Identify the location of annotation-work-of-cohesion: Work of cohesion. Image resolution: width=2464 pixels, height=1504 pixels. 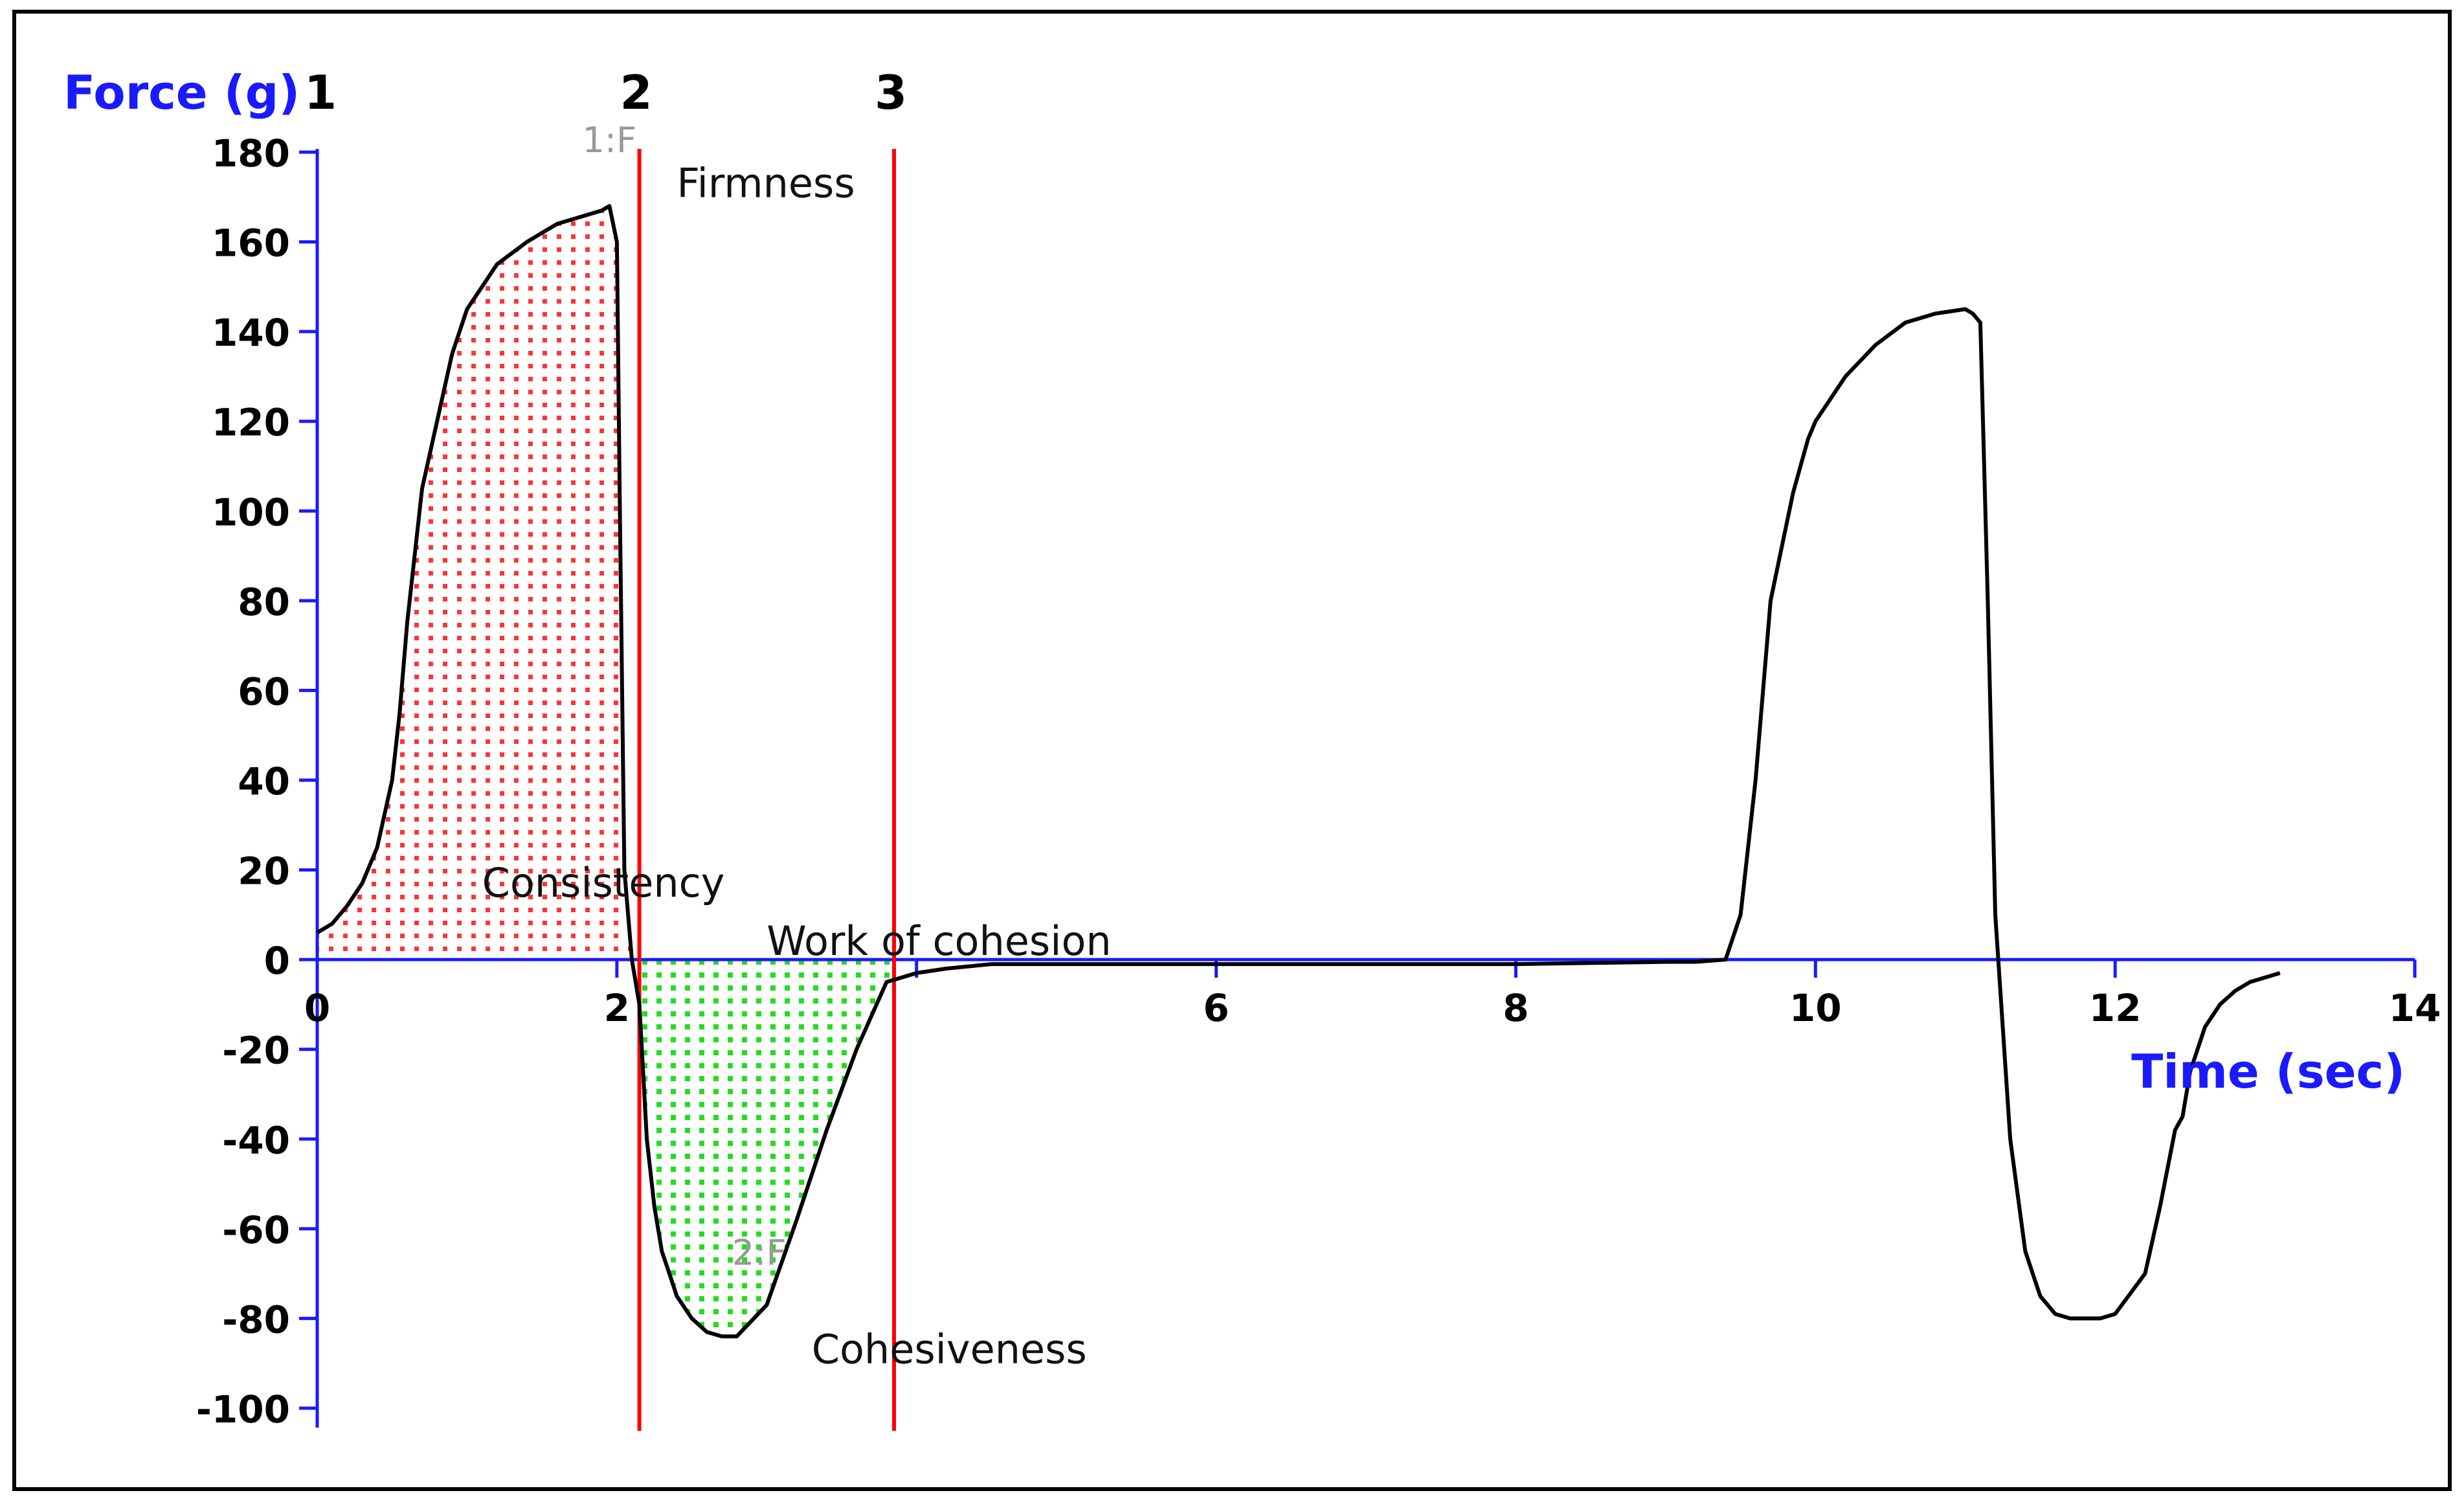
(939, 941).